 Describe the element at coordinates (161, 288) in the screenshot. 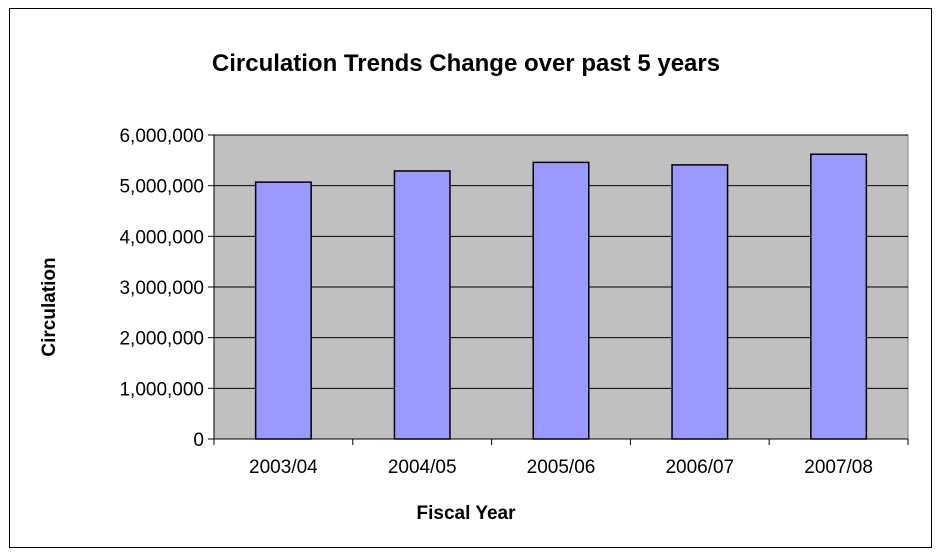

I see `y-tick-label: 3,000,000` at that location.